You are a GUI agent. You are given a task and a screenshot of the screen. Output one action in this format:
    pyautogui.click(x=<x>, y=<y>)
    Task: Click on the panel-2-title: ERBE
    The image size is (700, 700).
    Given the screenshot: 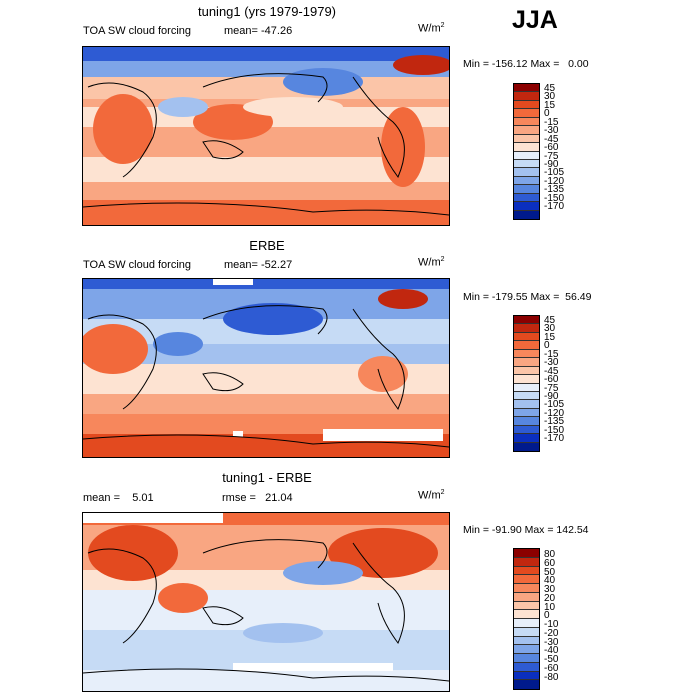 What is the action you would take?
    pyautogui.click(x=267, y=245)
    